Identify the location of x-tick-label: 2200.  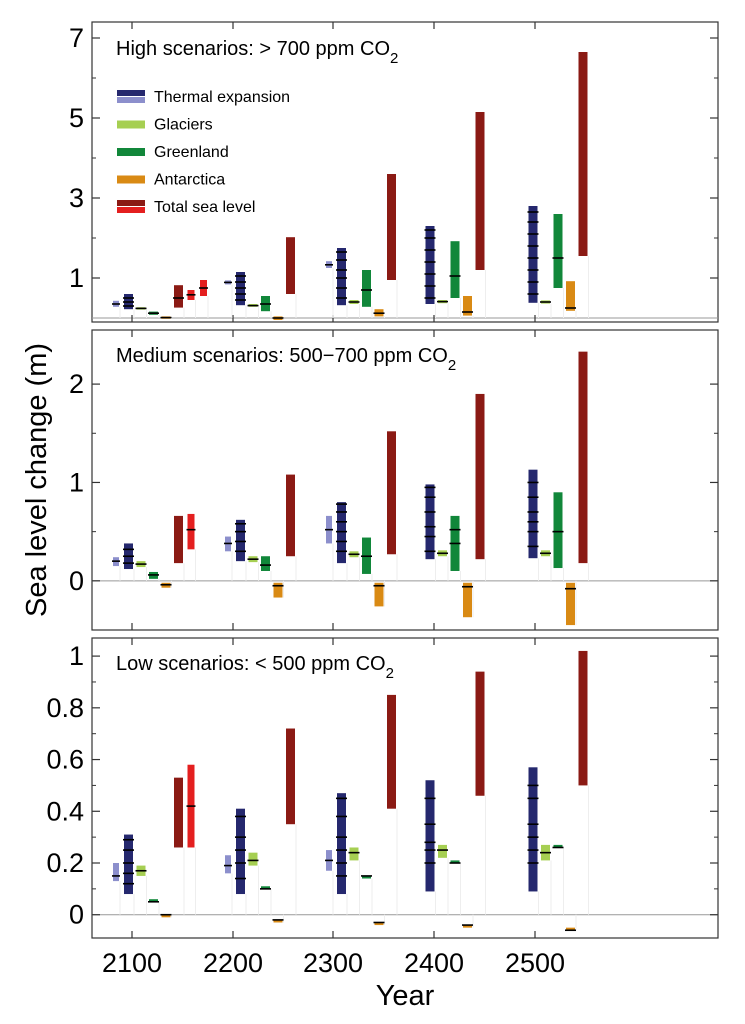
(233, 963).